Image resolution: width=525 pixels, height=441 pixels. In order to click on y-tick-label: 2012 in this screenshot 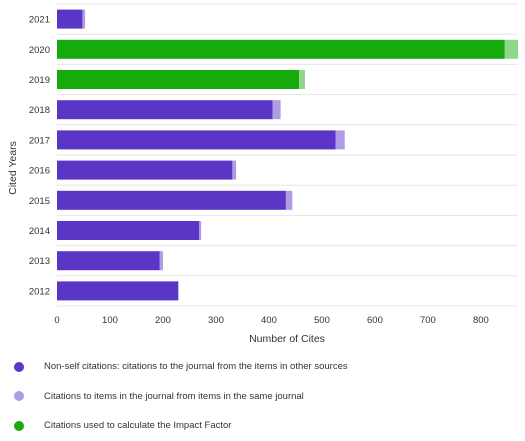, I will do `click(39, 291)`.